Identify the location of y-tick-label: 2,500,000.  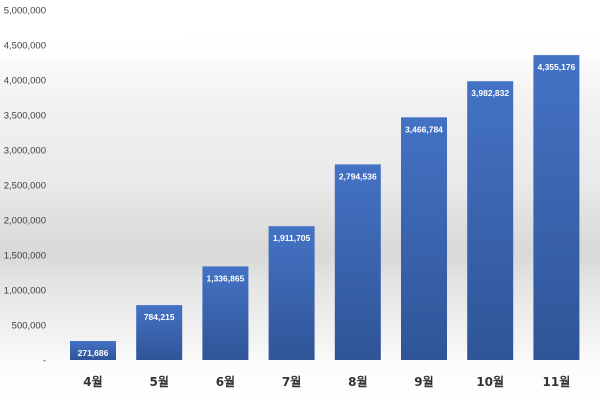
(25, 186).